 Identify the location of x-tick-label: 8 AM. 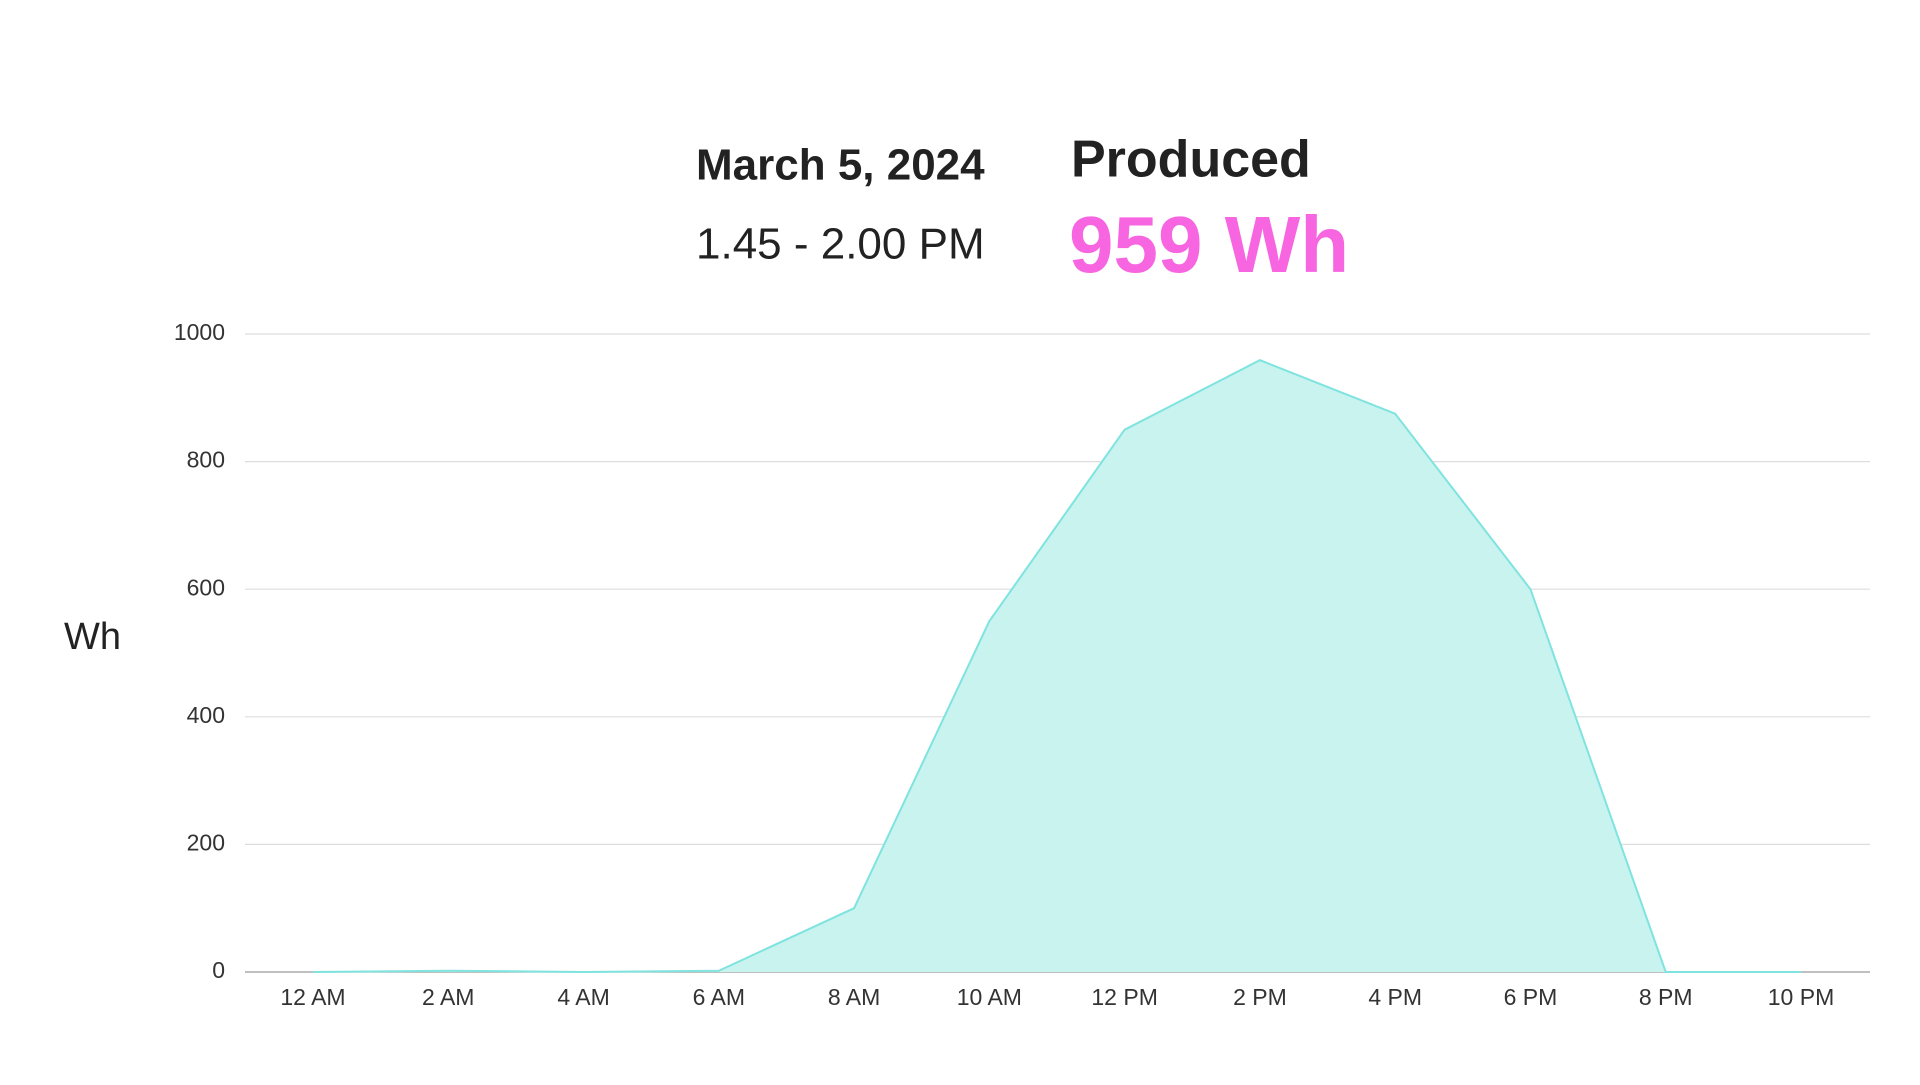
(854, 997).